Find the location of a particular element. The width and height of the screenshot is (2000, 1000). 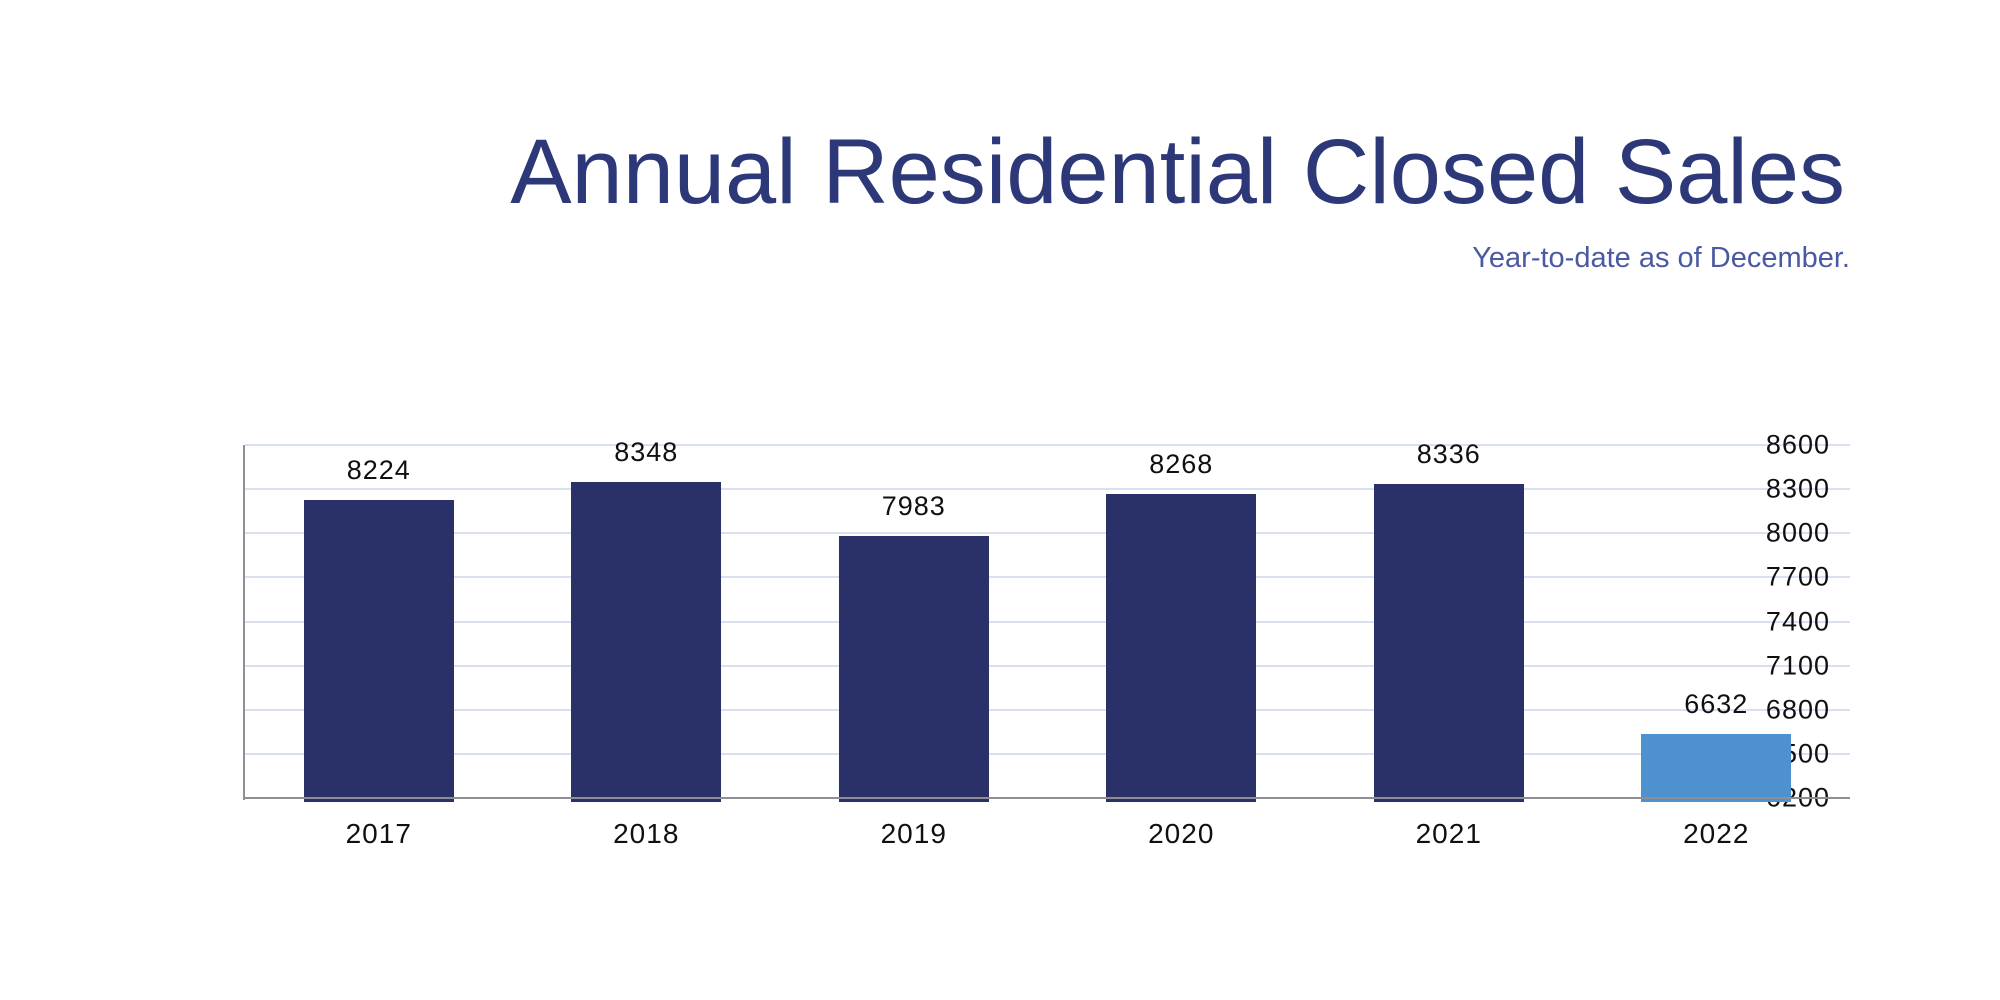

y-axis-tick-label: 7400 is located at coordinates (1797, 621).